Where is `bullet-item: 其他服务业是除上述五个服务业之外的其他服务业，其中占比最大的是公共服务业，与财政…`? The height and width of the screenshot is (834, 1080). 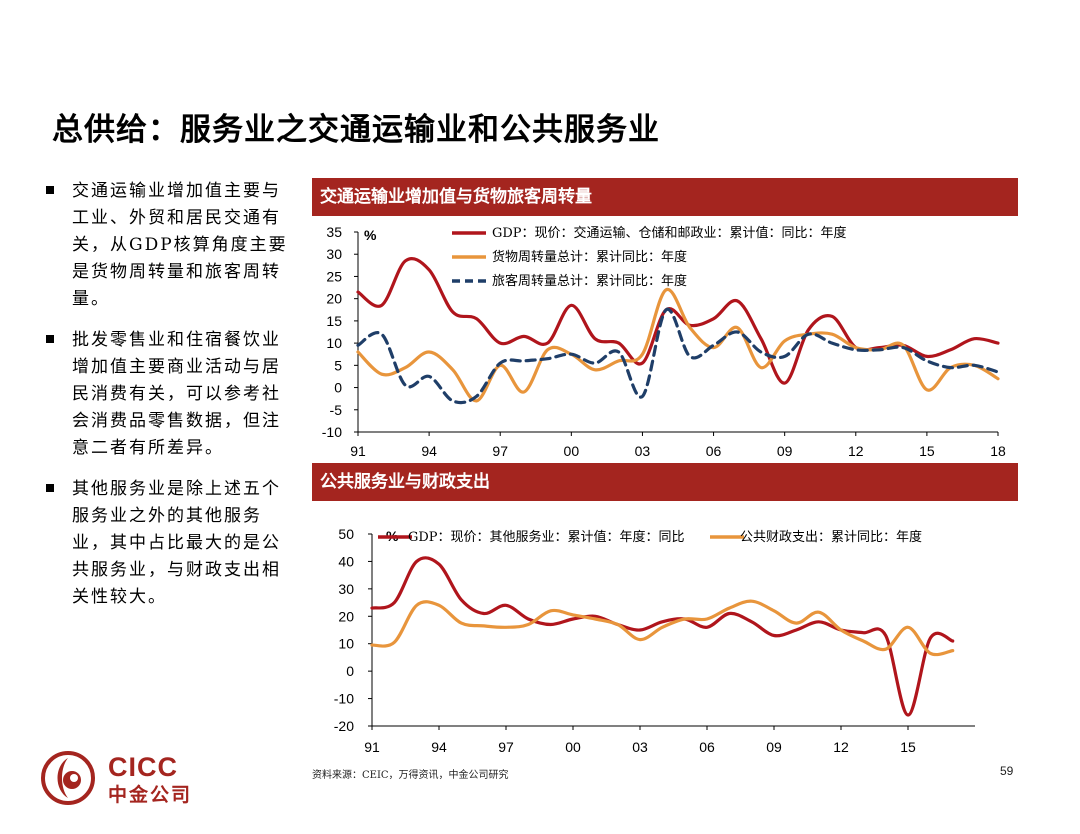
bullet-item: 其他服务业是除上述五个服务业之外的其他服务业，其中占比最大的是公共服务业，与财政… is located at coordinates (171, 543).